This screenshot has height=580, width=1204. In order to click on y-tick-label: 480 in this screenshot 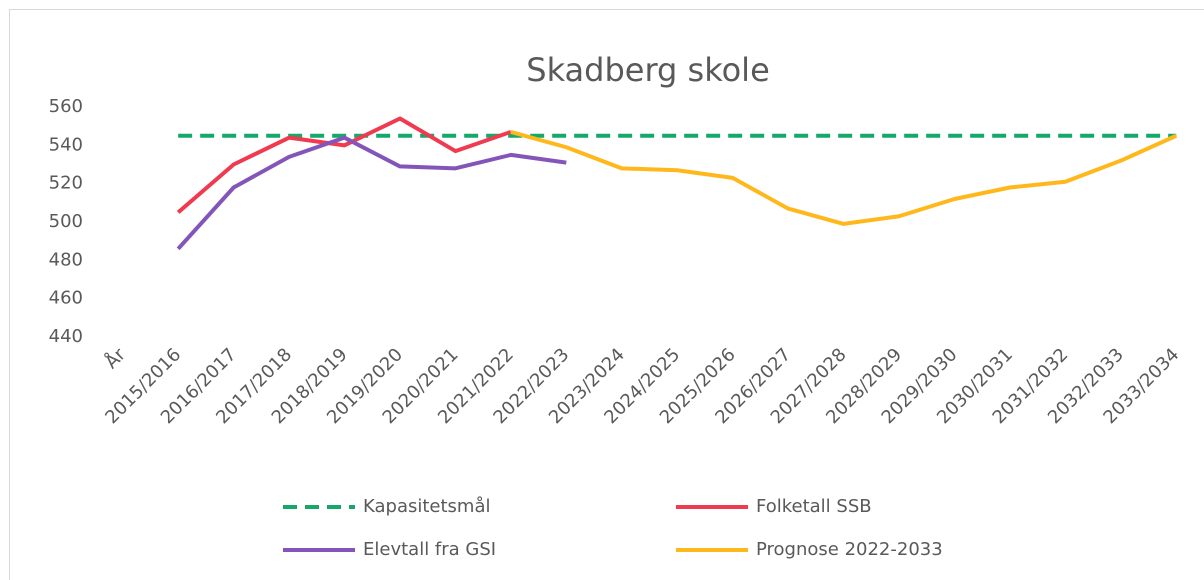, I will do `click(66, 259)`.